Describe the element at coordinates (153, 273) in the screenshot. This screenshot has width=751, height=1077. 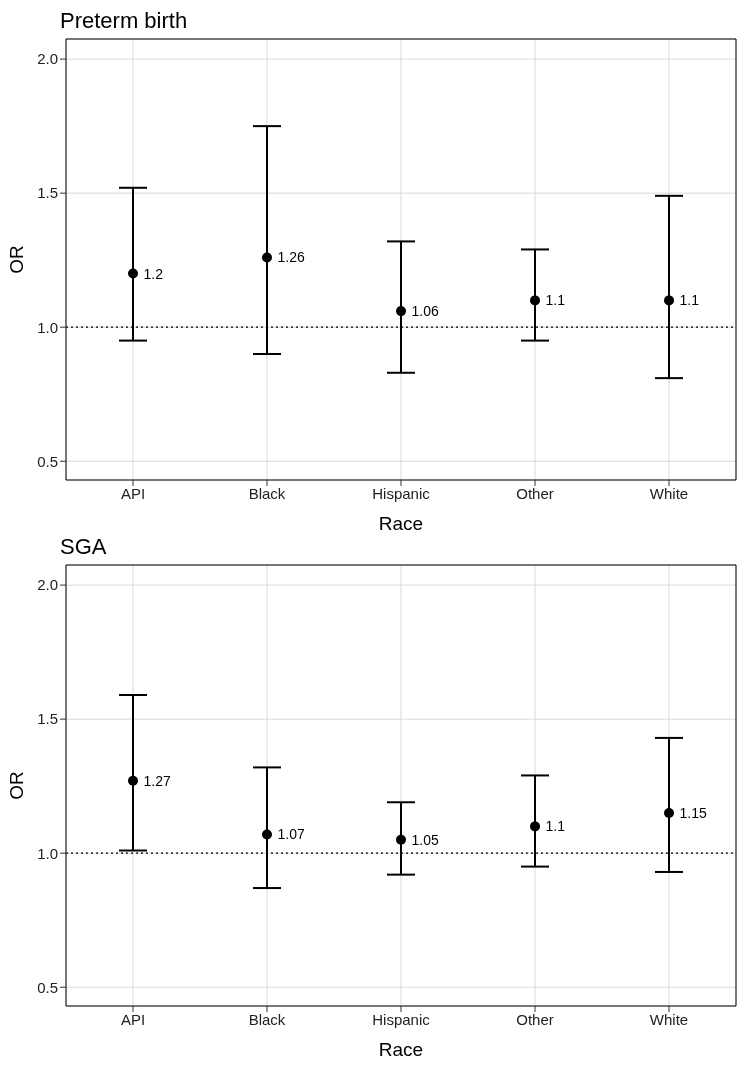
I see `data-label: 1.2` at that location.